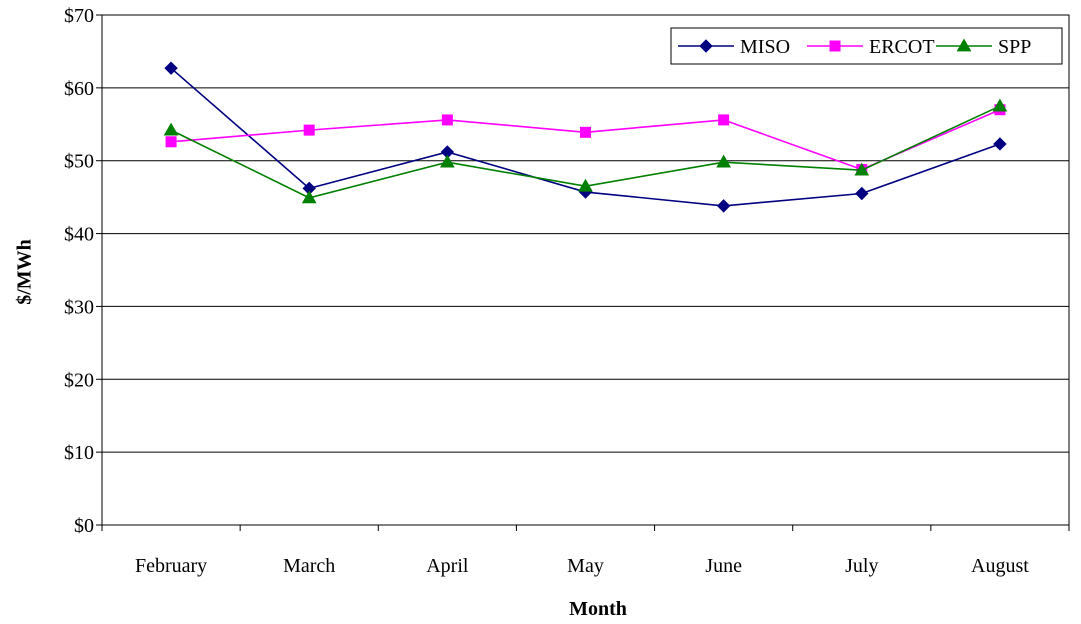  I want to click on legend-label: SPP, so click(1014, 47).